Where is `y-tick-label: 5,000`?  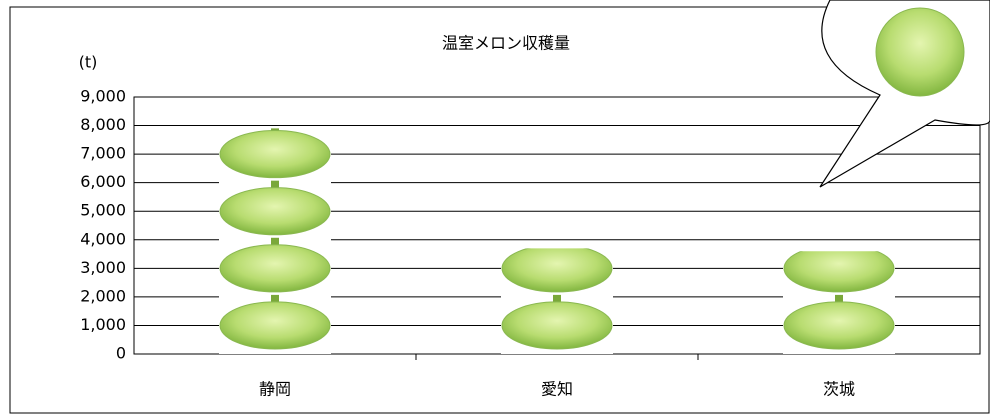 y-tick-label: 5,000 is located at coordinates (103, 210).